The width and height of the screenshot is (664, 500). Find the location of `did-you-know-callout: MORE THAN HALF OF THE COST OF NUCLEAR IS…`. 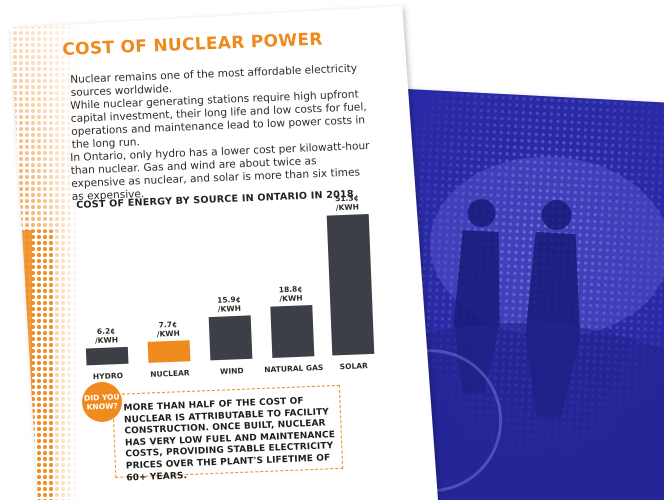

did-you-know-callout: MORE THAN HALF OF THE COST OF NUCLEAR IS… is located at coordinates (228, 433).